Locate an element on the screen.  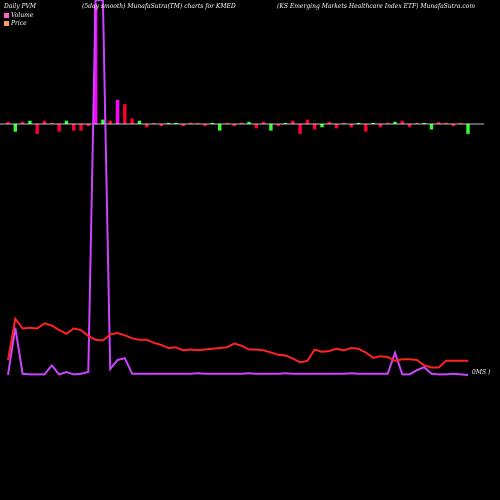
legend-volume-label: Volume is located at coordinates (22, 15).